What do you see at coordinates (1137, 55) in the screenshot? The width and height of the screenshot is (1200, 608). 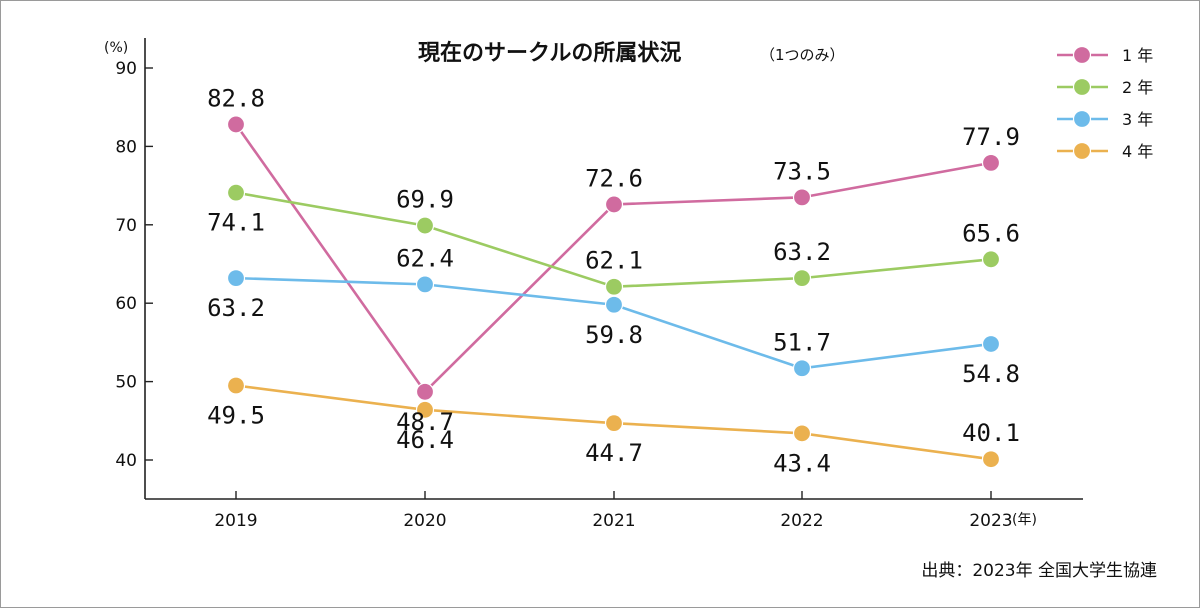 I see `legend-label: 1 年` at bounding box center [1137, 55].